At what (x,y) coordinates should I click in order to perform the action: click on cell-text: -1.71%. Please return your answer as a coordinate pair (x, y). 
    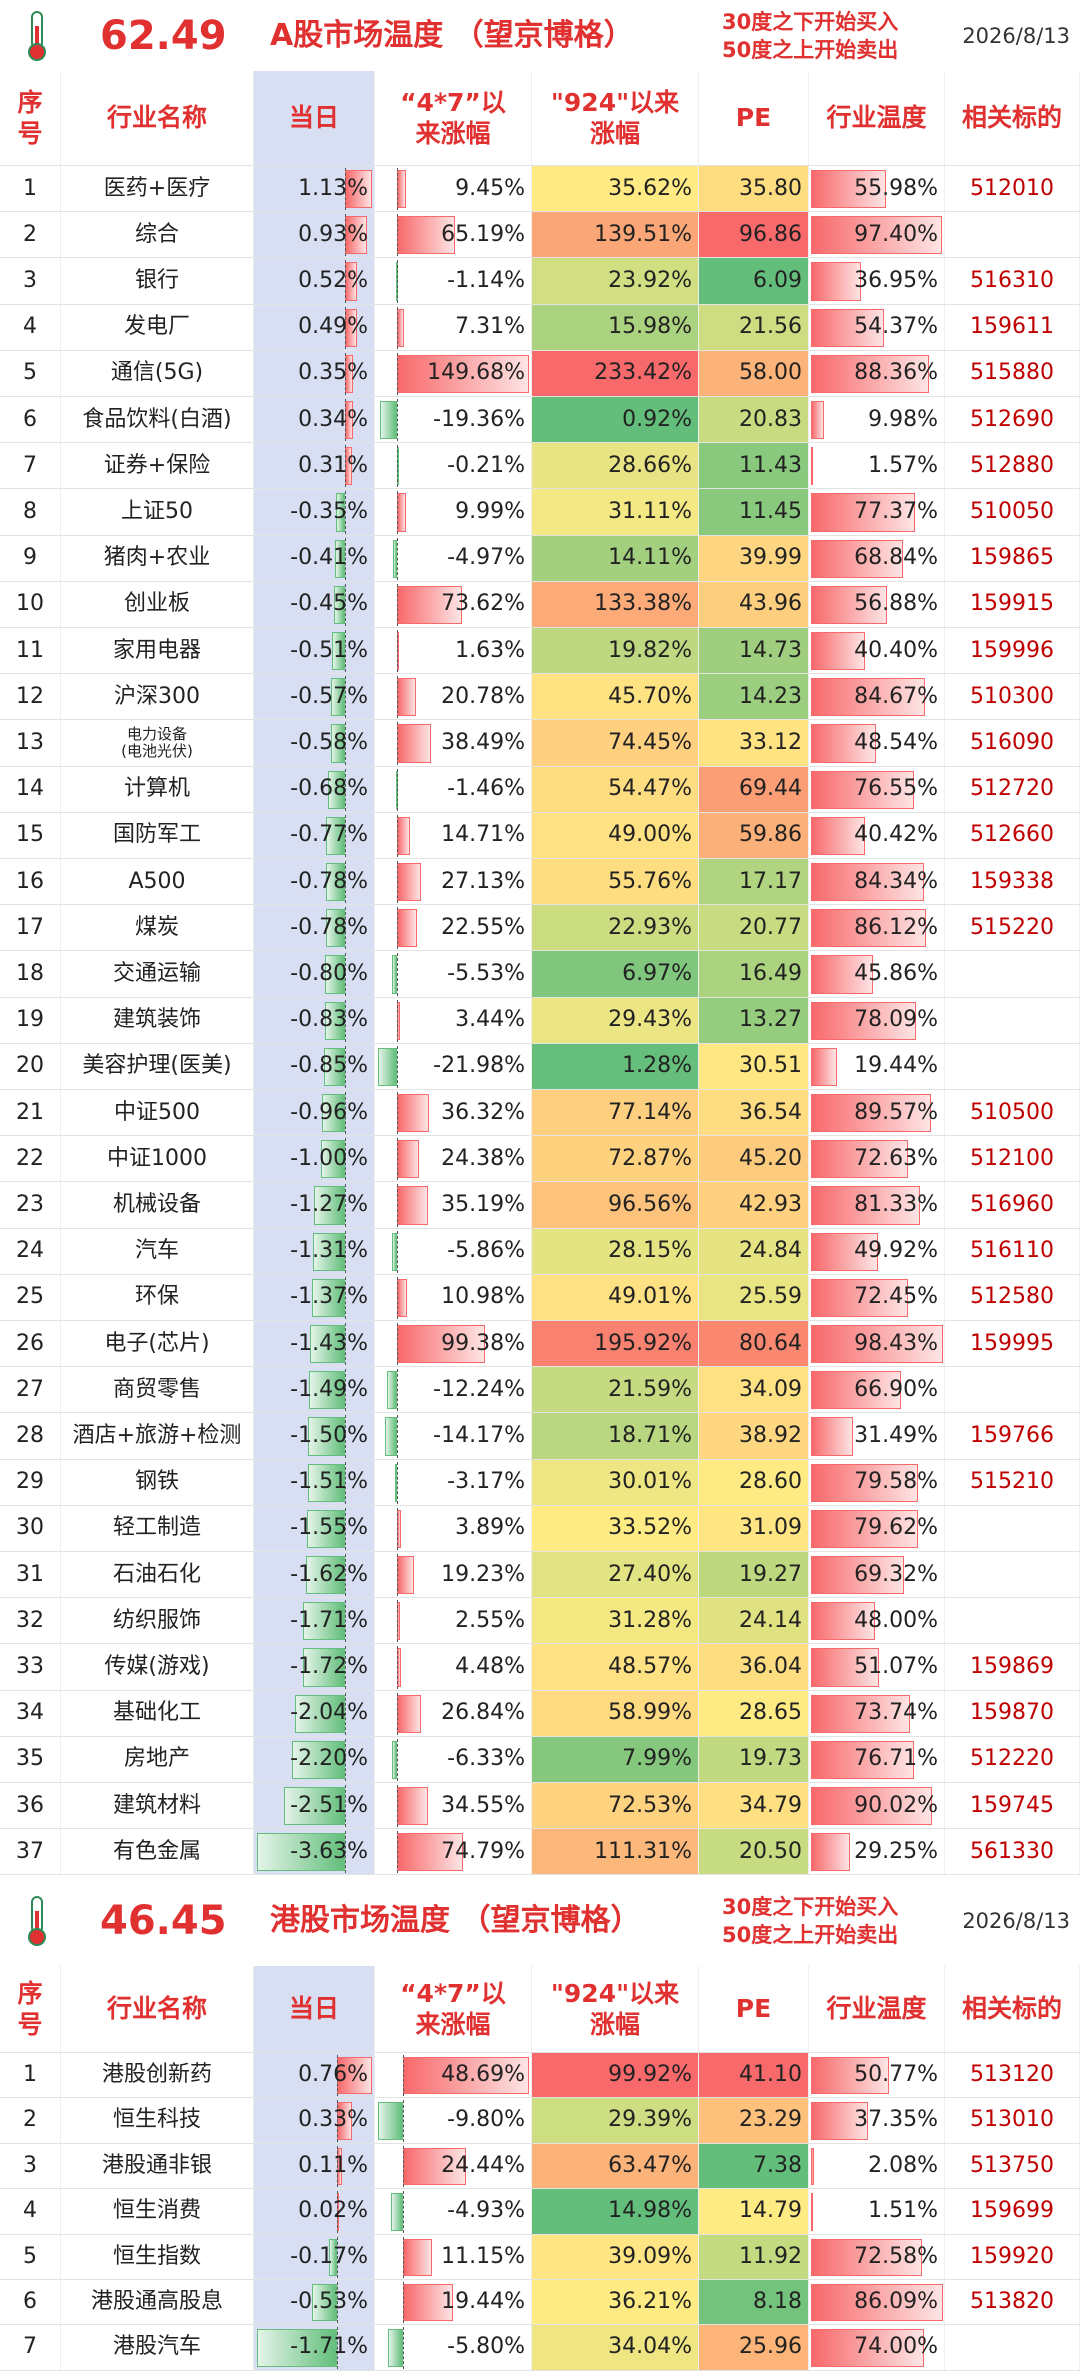
    Looking at the image, I should click on (329, 2347).